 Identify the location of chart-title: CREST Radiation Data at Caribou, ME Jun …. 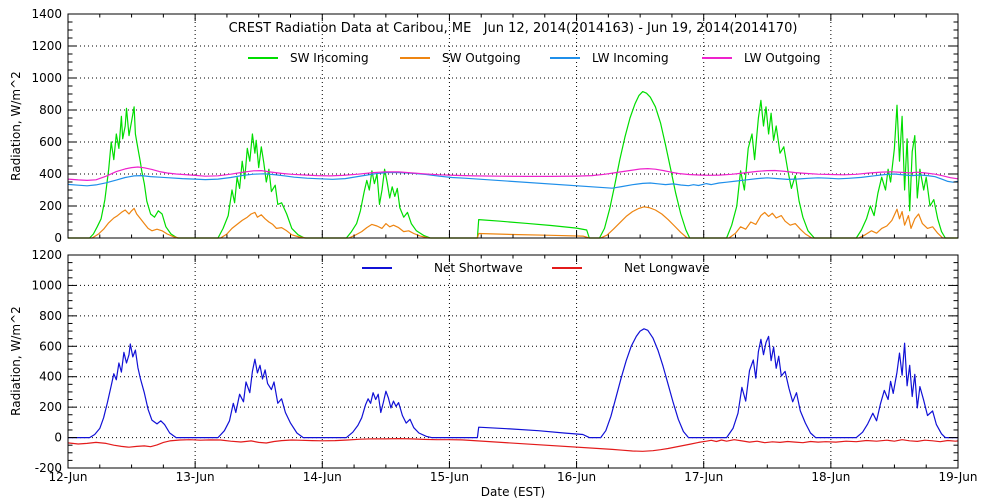
(513, 28).